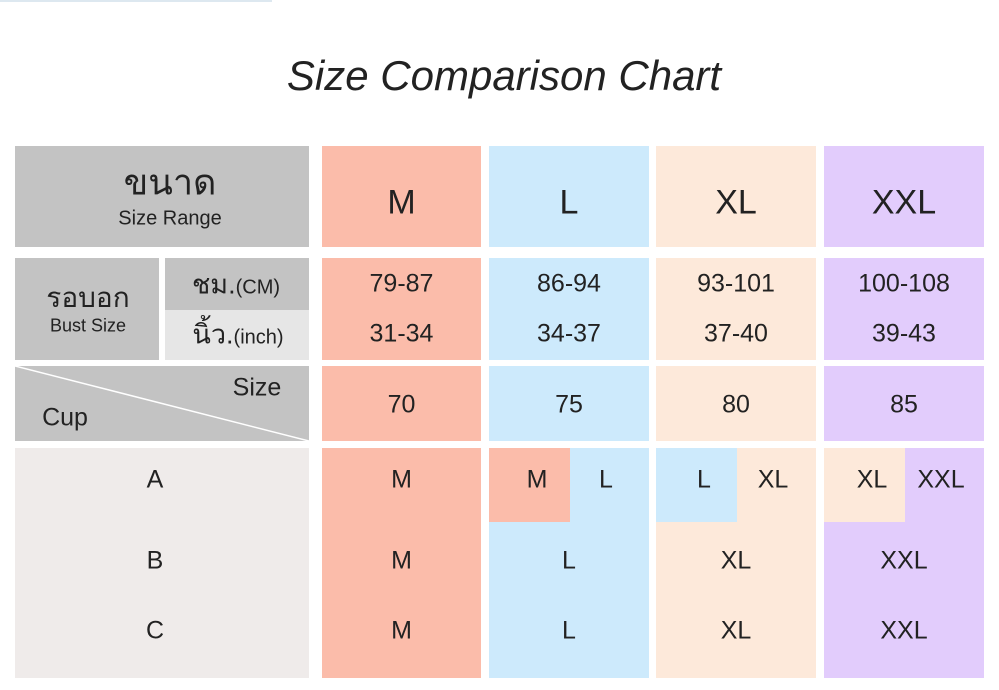 This screenshot has height=690, width=999. Describe the element at coordinates (155, 630) in the screenshot. I see `cup-name: C` at that location.